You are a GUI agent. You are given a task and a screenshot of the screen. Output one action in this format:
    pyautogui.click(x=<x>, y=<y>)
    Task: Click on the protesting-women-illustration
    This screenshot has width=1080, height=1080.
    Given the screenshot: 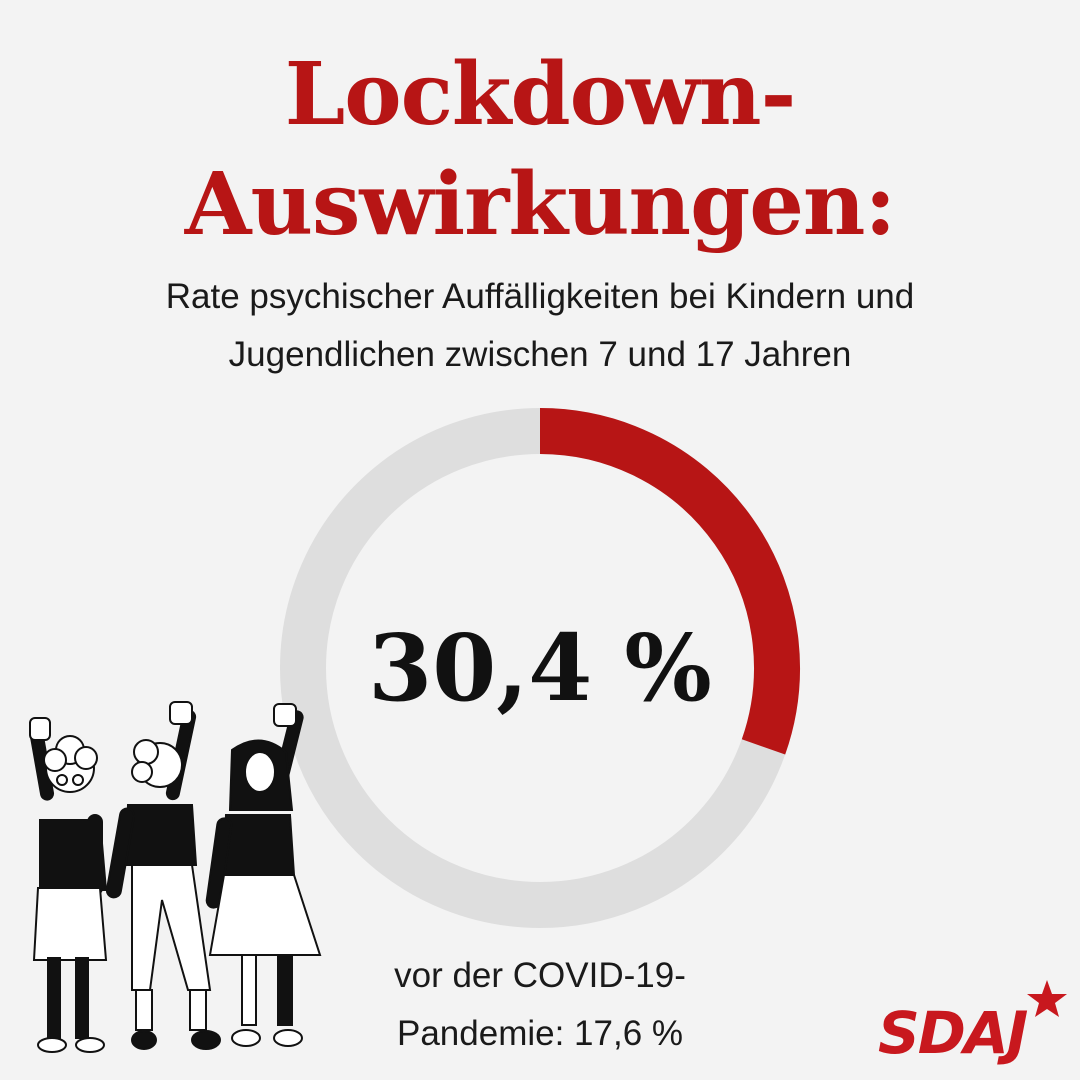 What is the action you would take?
    pyautogui.click(x=175, y=877)
    